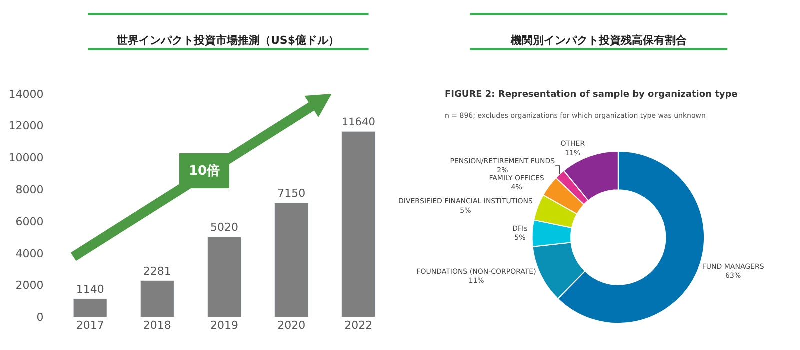 The height and width of the screenshot is (350, 800). Describe the element at coordinates (90, 289) in the screenshot. I see `data-label: 1140` at that location.